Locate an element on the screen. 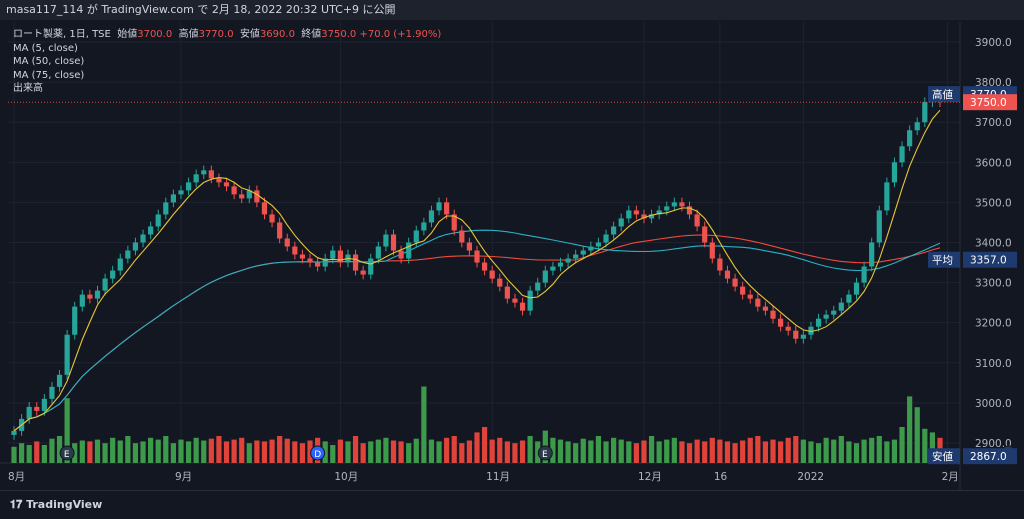  earnings-marker is located at coordinates (67, 453).